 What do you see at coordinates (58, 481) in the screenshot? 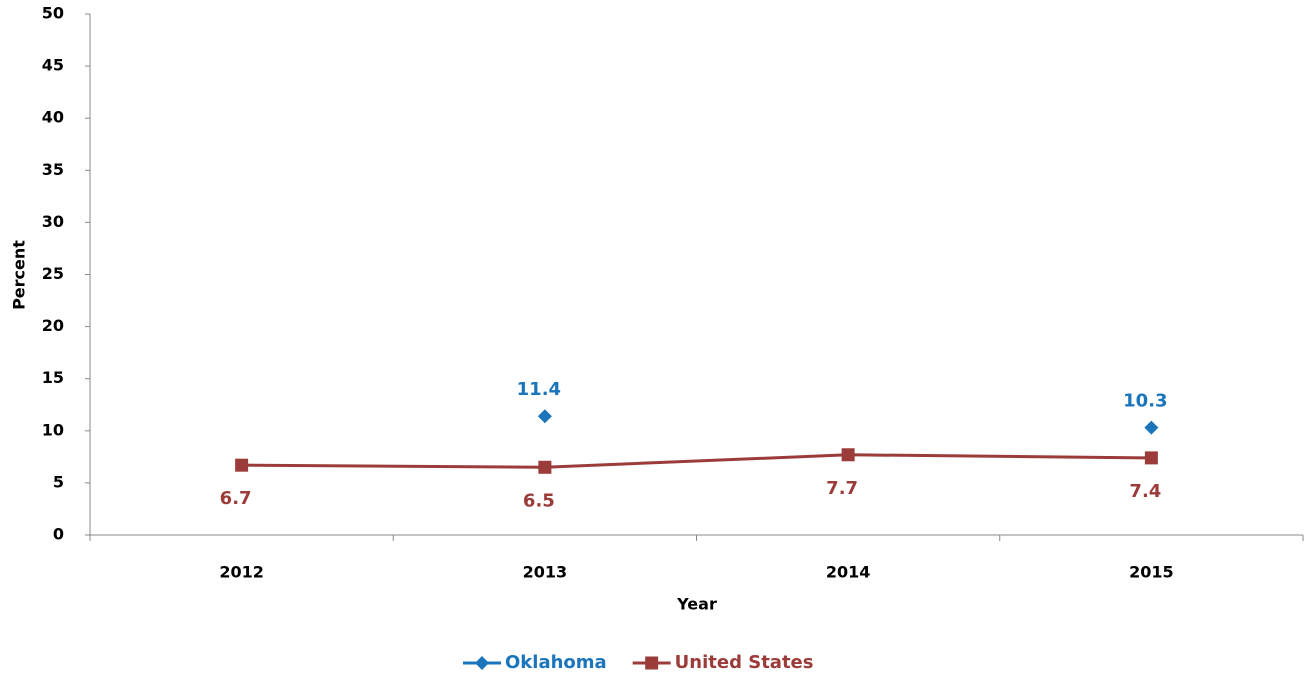
I see `y-tick-label: 5` at bounding box center [58, 481].